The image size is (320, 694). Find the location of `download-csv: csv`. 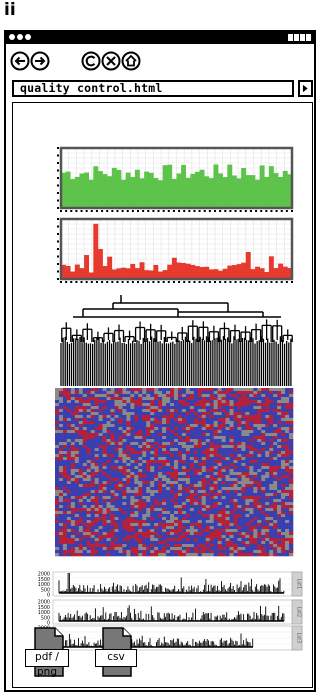

download-csv: csv is located at coordinates (116, 653).